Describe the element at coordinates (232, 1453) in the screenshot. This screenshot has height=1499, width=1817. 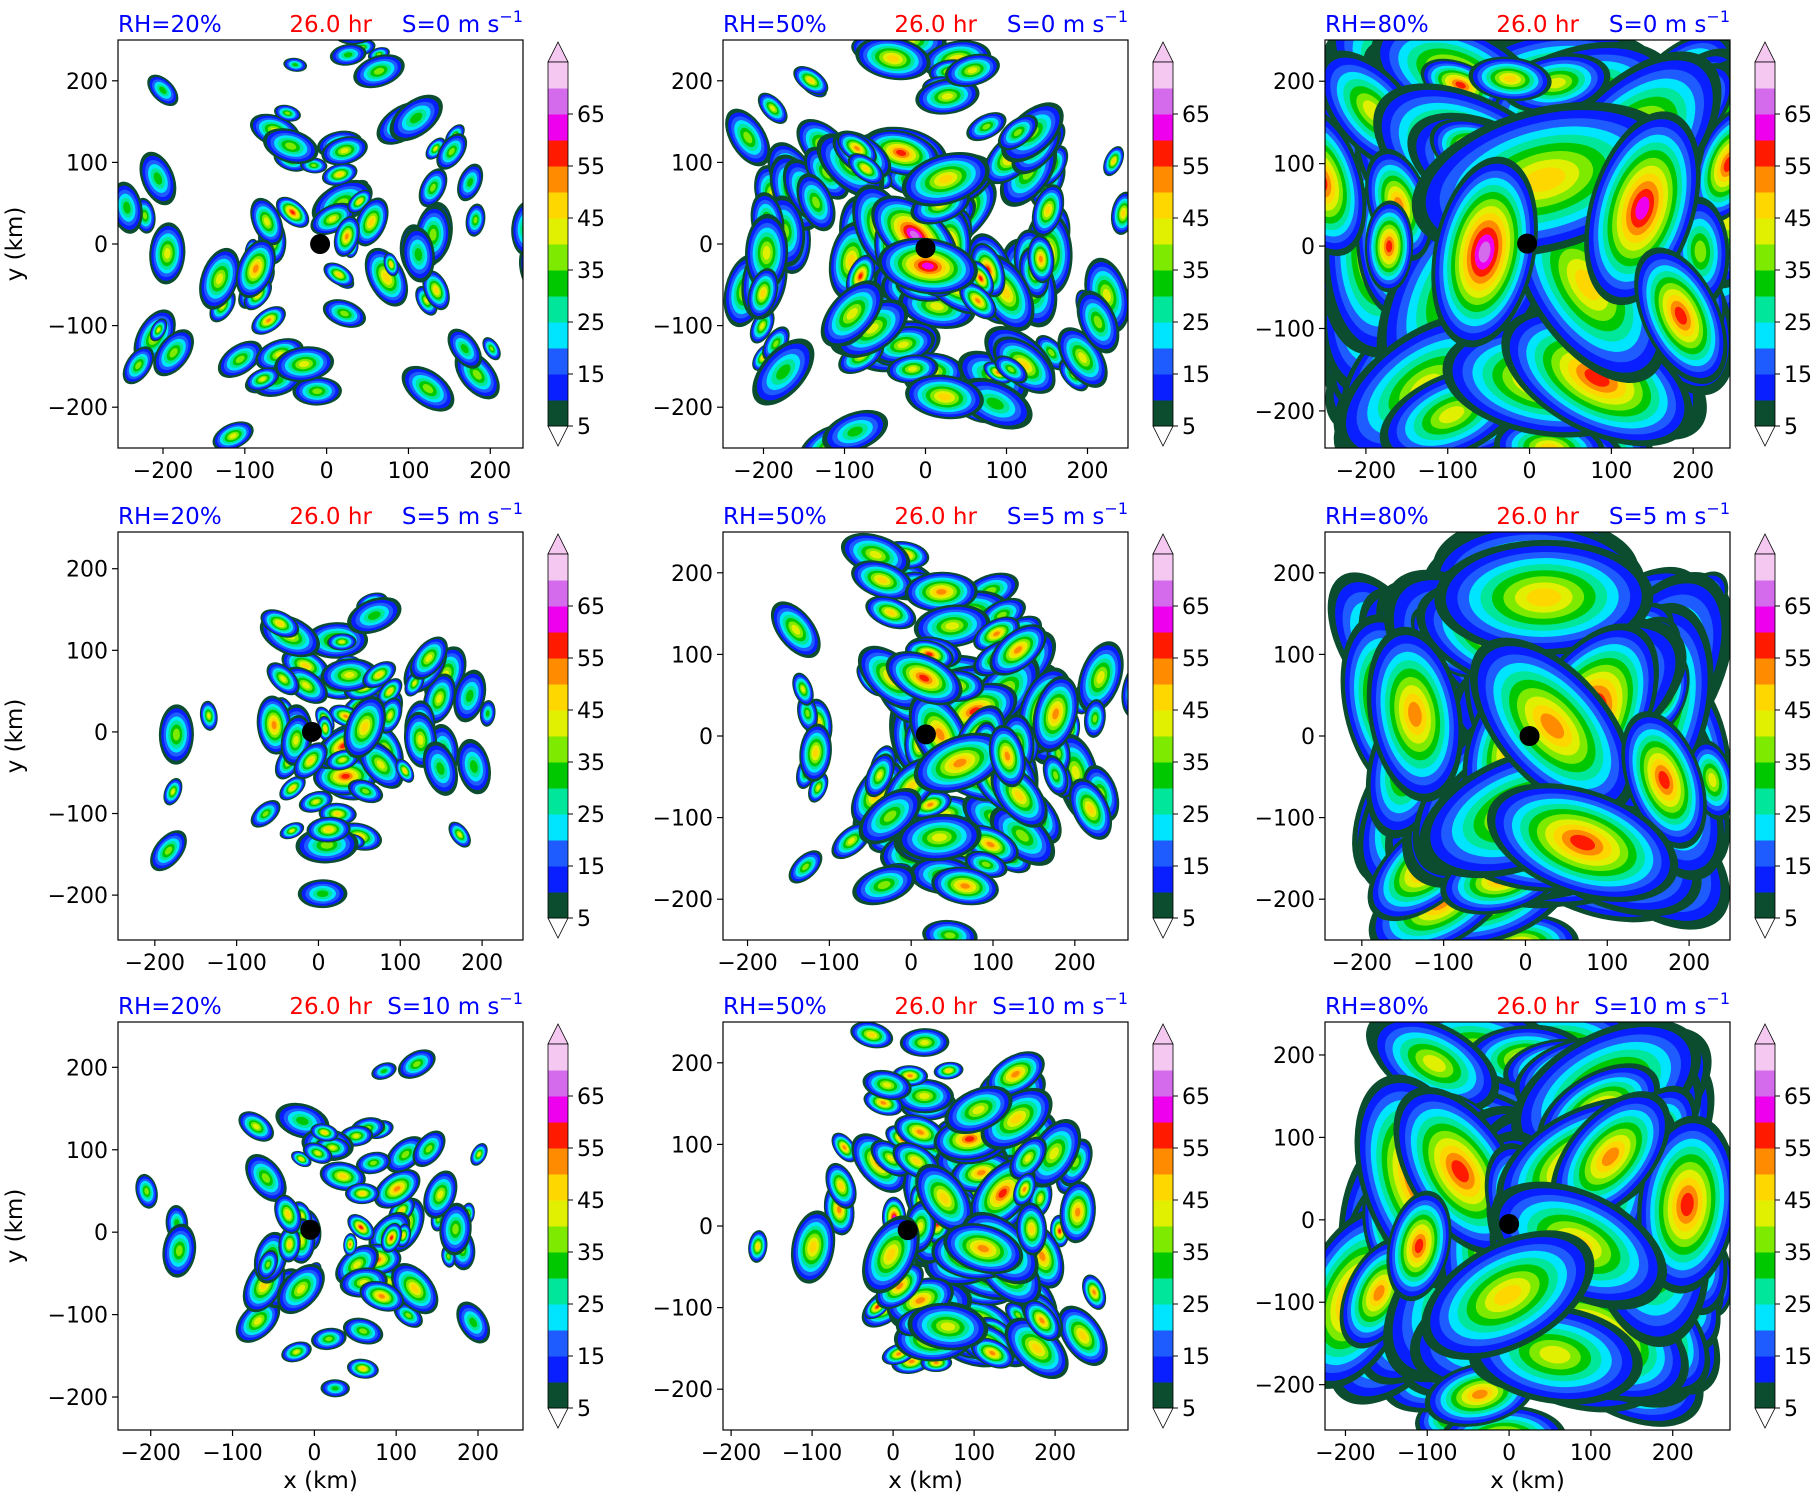
I see `x-tick-label: −100` at that location.